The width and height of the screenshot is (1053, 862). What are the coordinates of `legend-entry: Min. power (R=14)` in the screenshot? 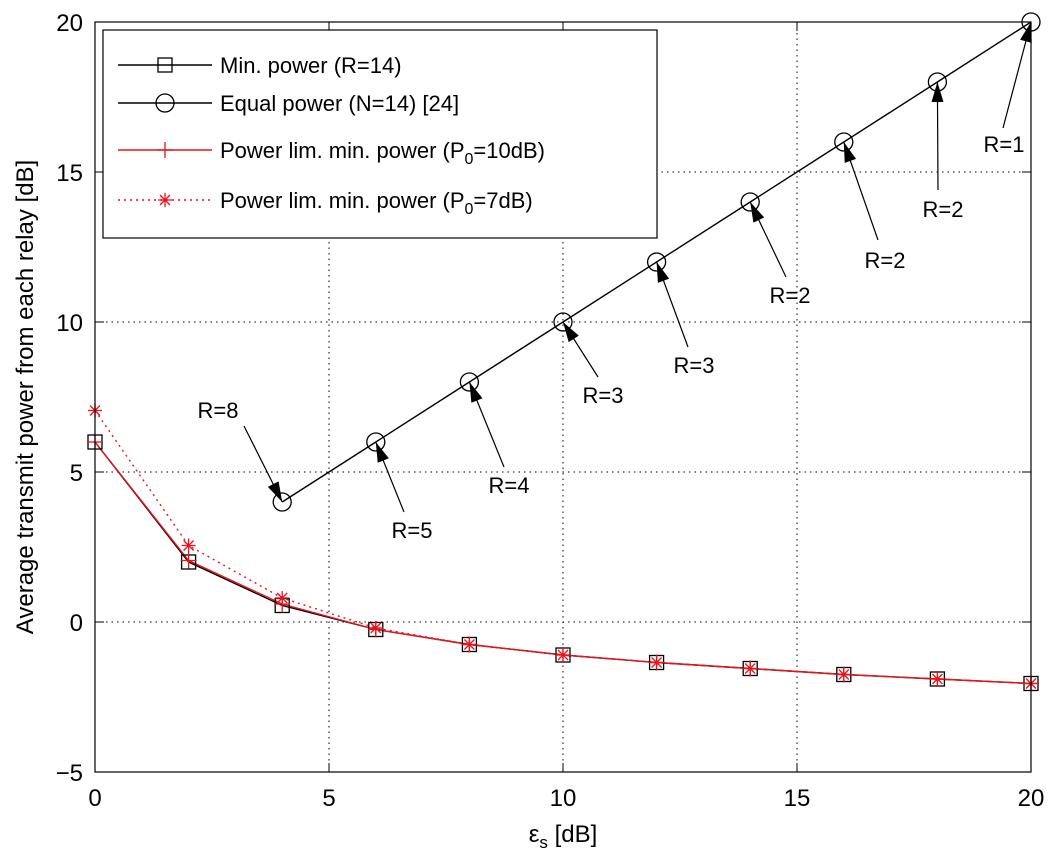 It's located at (260, 65).